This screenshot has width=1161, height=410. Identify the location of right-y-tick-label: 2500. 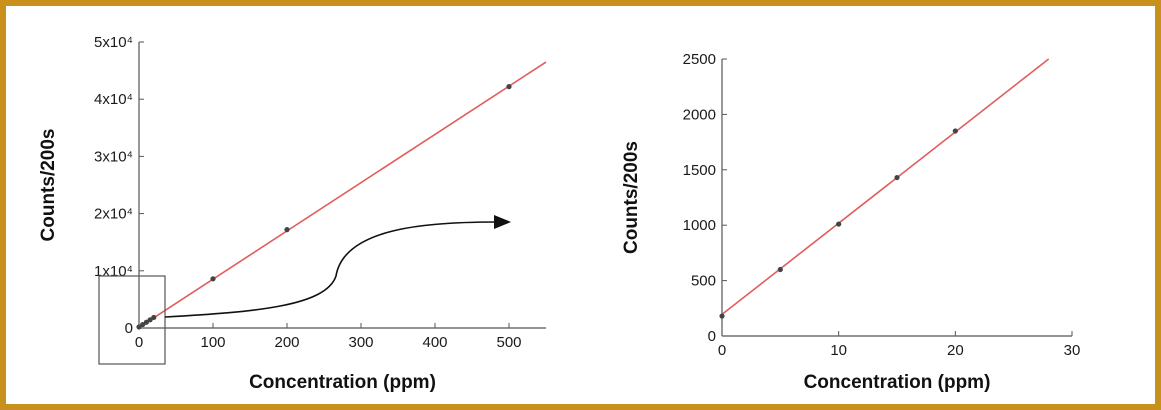
(699, 59).